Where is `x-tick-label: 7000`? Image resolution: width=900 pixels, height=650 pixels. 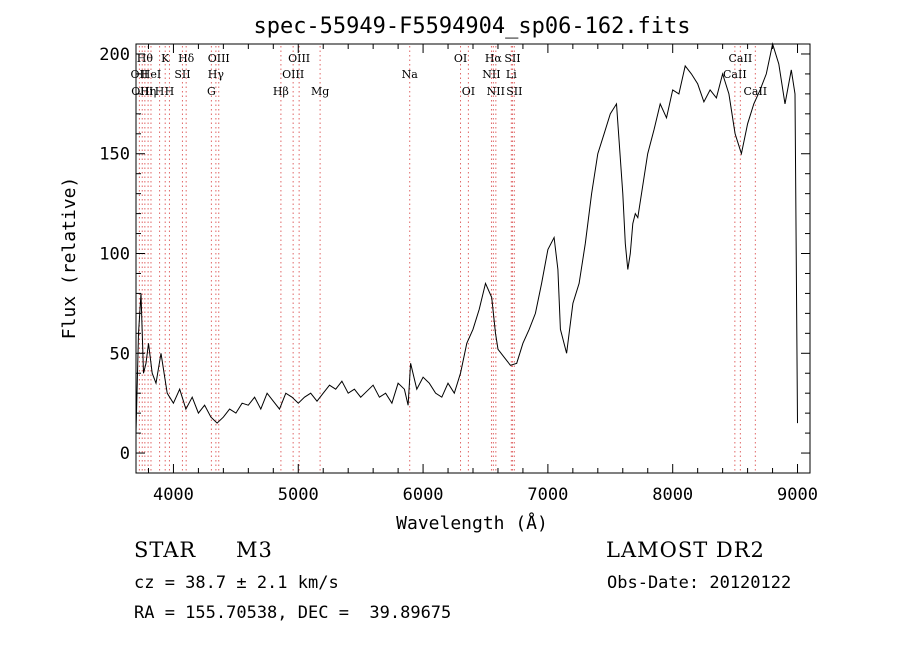 x-tick-label: 7000 is located at coordinates (547, 495).